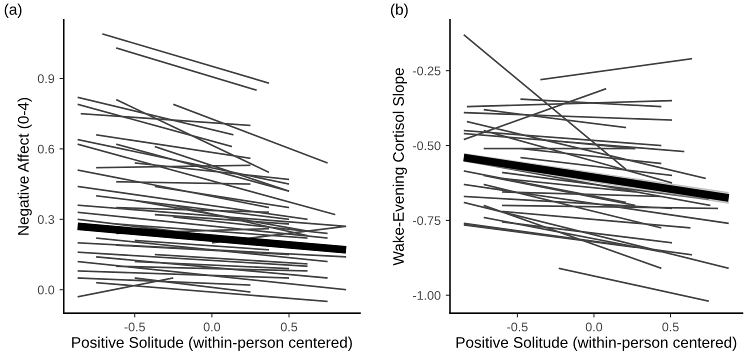 The image size is (750, 360). Describe the element at coordinates (46, 149) in the screenshot. I see `y-tick-label: 0.6` at that location.